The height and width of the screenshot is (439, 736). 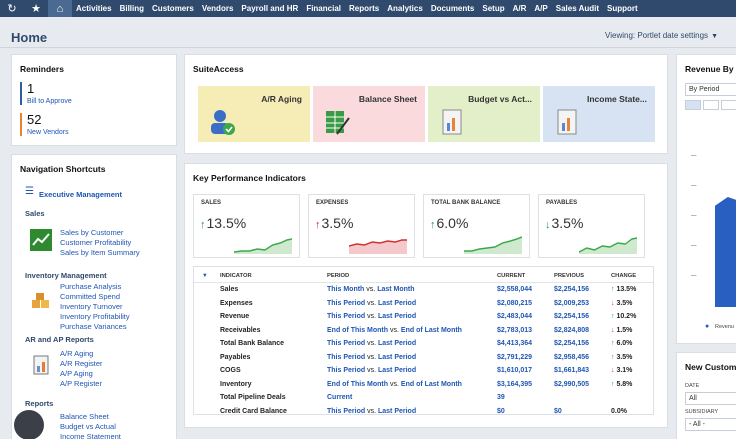 What do you see at coordinates (622, 8) in the screenshot?
I see `nav-item: Support` at bounding box center [622, 8].